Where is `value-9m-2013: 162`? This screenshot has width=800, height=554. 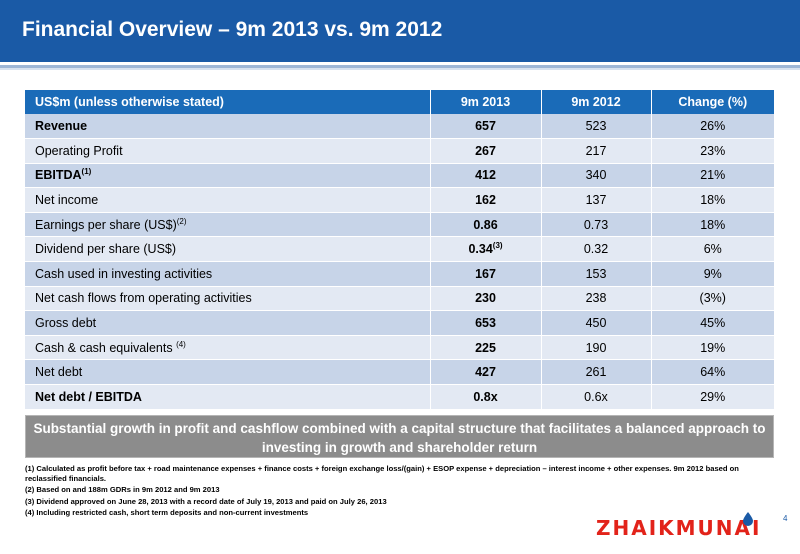 value-9m-2013: 162 is located at coordinates (486, 200).